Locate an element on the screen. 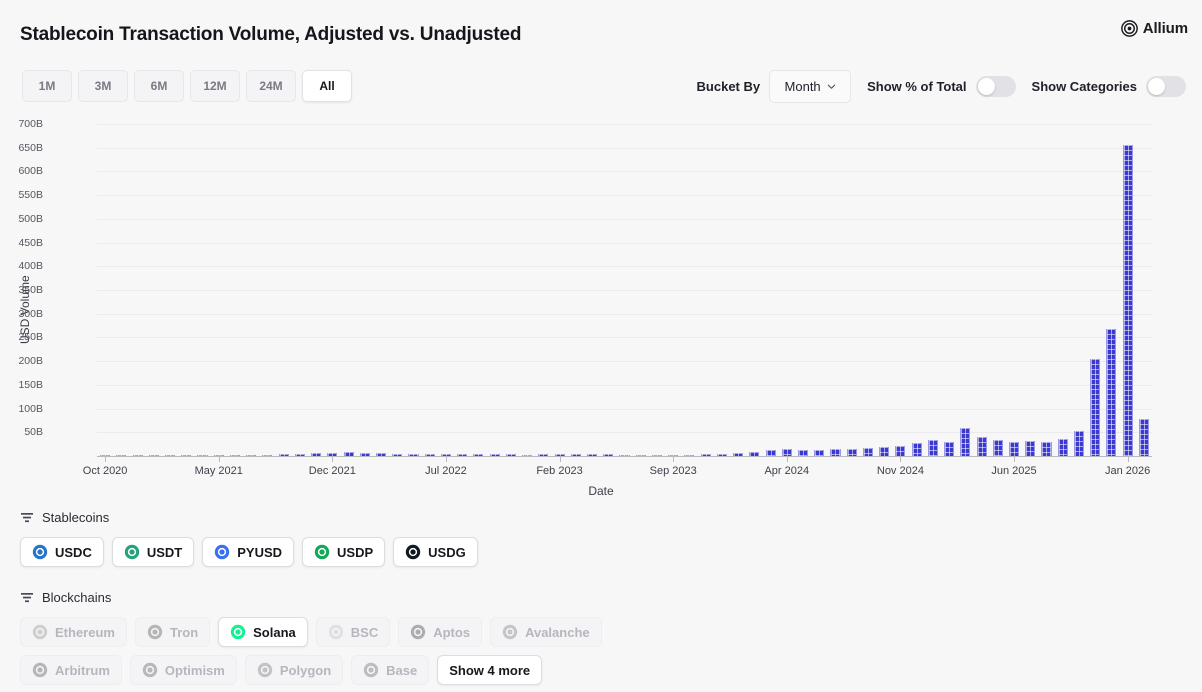  x-axis-tick-label: Sep 2023 is located at coordinates (673, 471).